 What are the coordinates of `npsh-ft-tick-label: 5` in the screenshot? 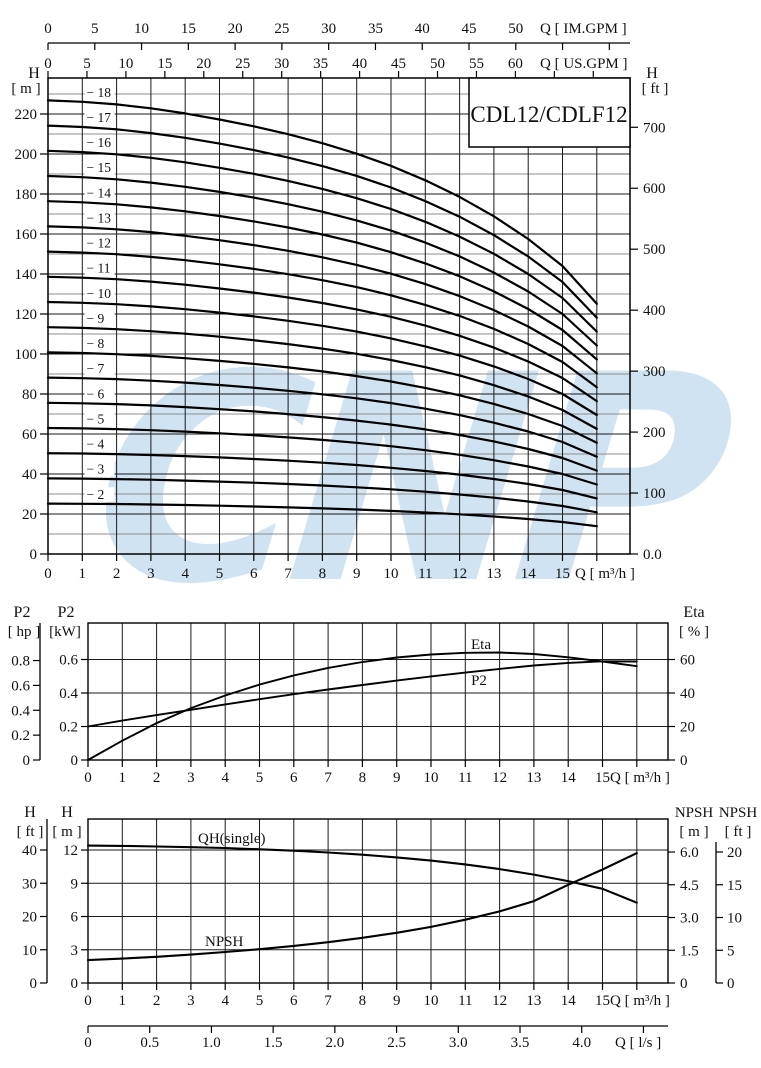 It's located at (731, 951).